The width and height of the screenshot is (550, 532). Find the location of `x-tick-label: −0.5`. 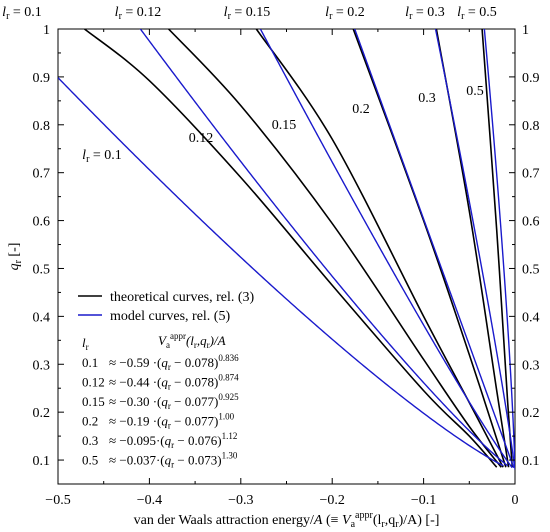

x-tick-label: −0.5 is located at coordinates (57, 500).